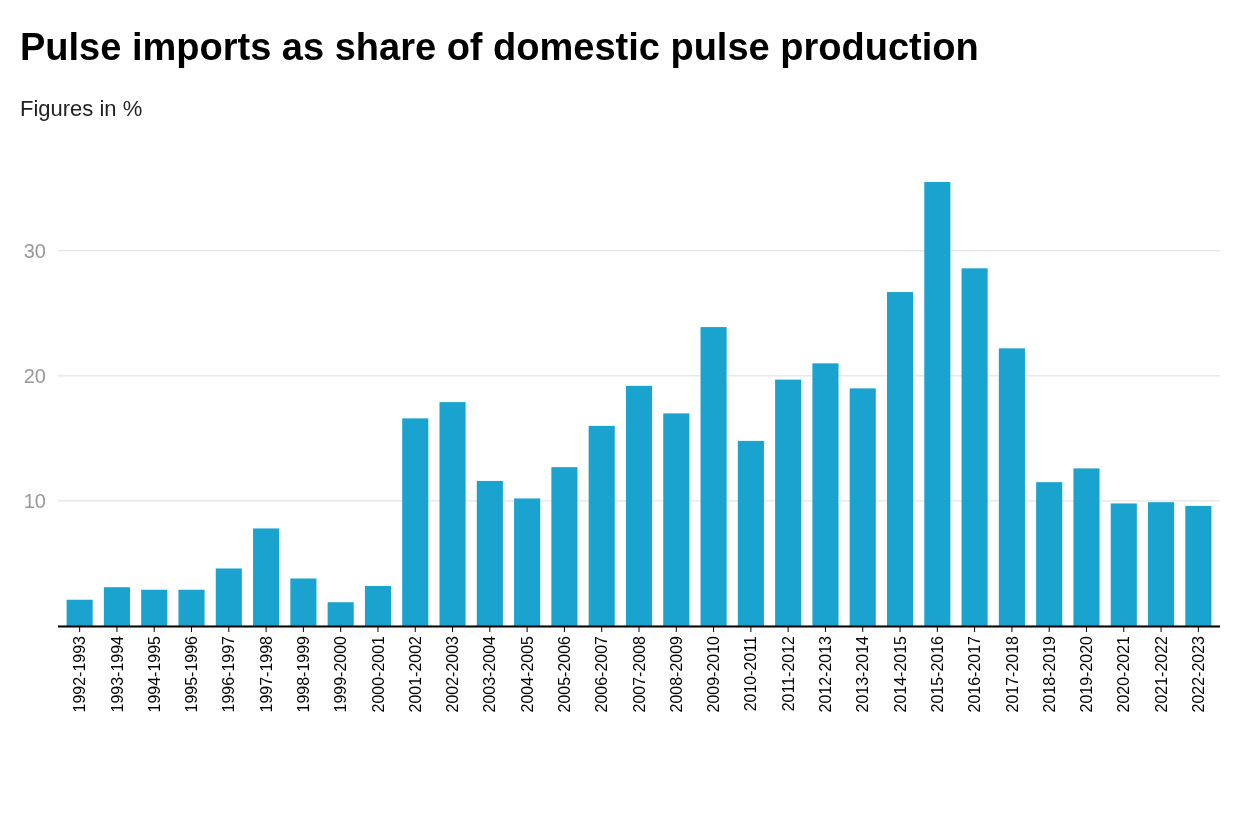  What do you see at coordinates (192, 674) in the screenshot?
I see `x-tick-label: 1995-1996` at bounding box center [192, 674].